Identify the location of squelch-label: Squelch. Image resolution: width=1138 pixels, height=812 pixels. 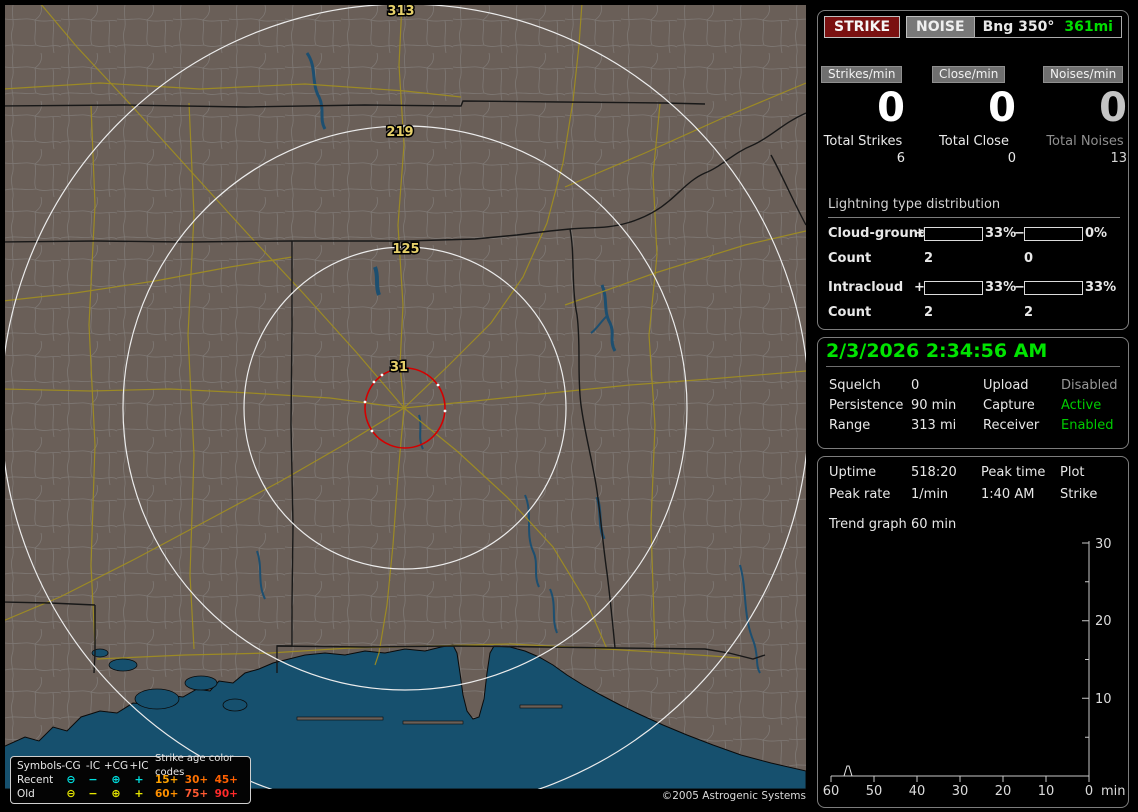
(855, 385).